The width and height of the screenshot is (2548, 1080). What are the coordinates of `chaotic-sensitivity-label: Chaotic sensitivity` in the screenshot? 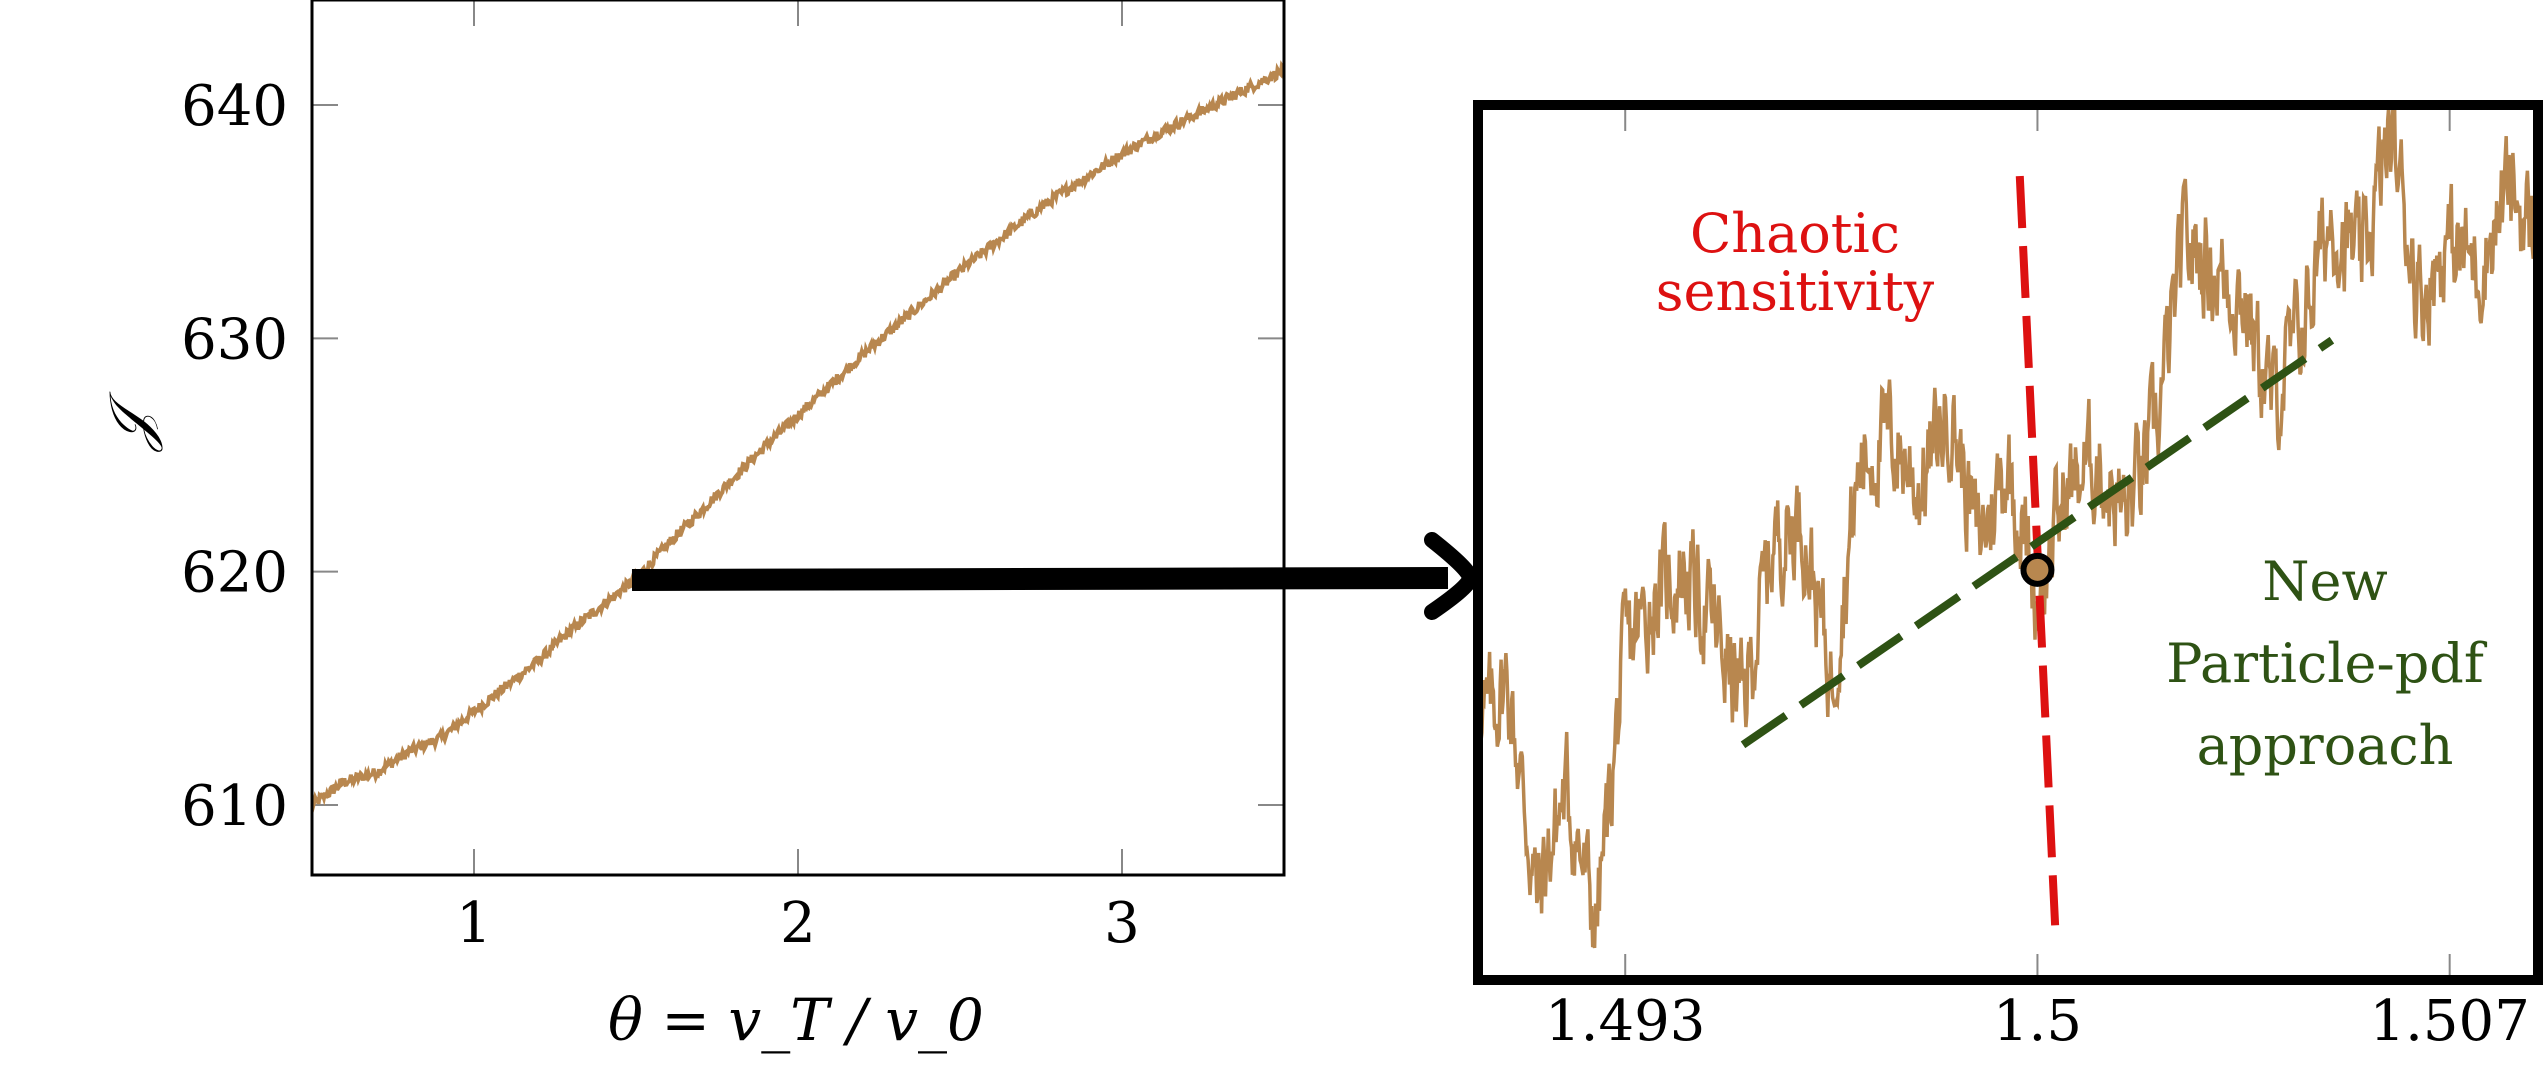 It's located at (1795, 262).